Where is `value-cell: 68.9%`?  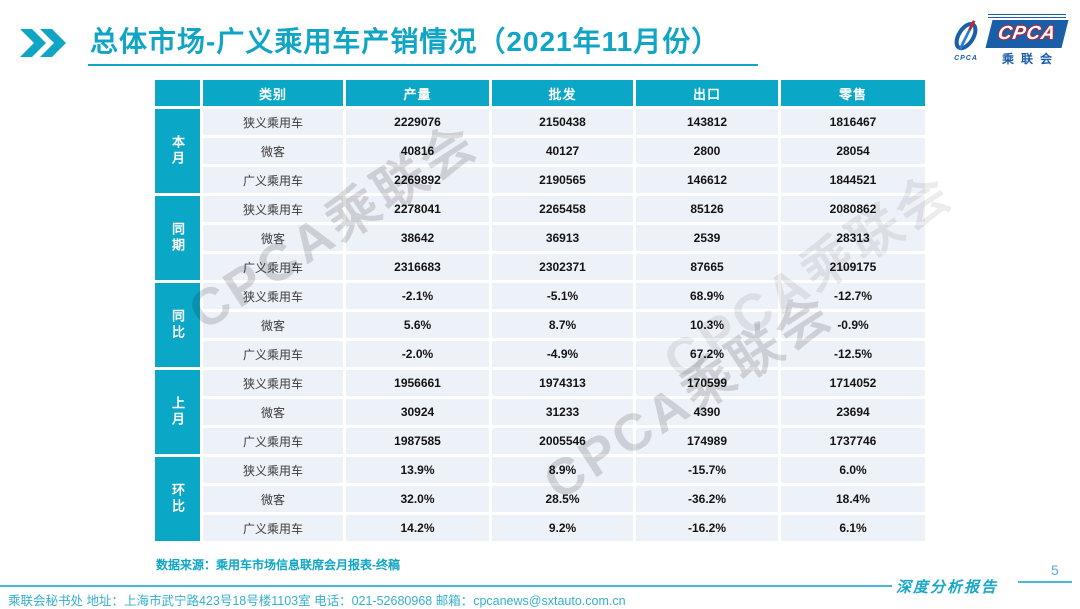 value-cell: 68.9% is located at coordinates (707, 296).